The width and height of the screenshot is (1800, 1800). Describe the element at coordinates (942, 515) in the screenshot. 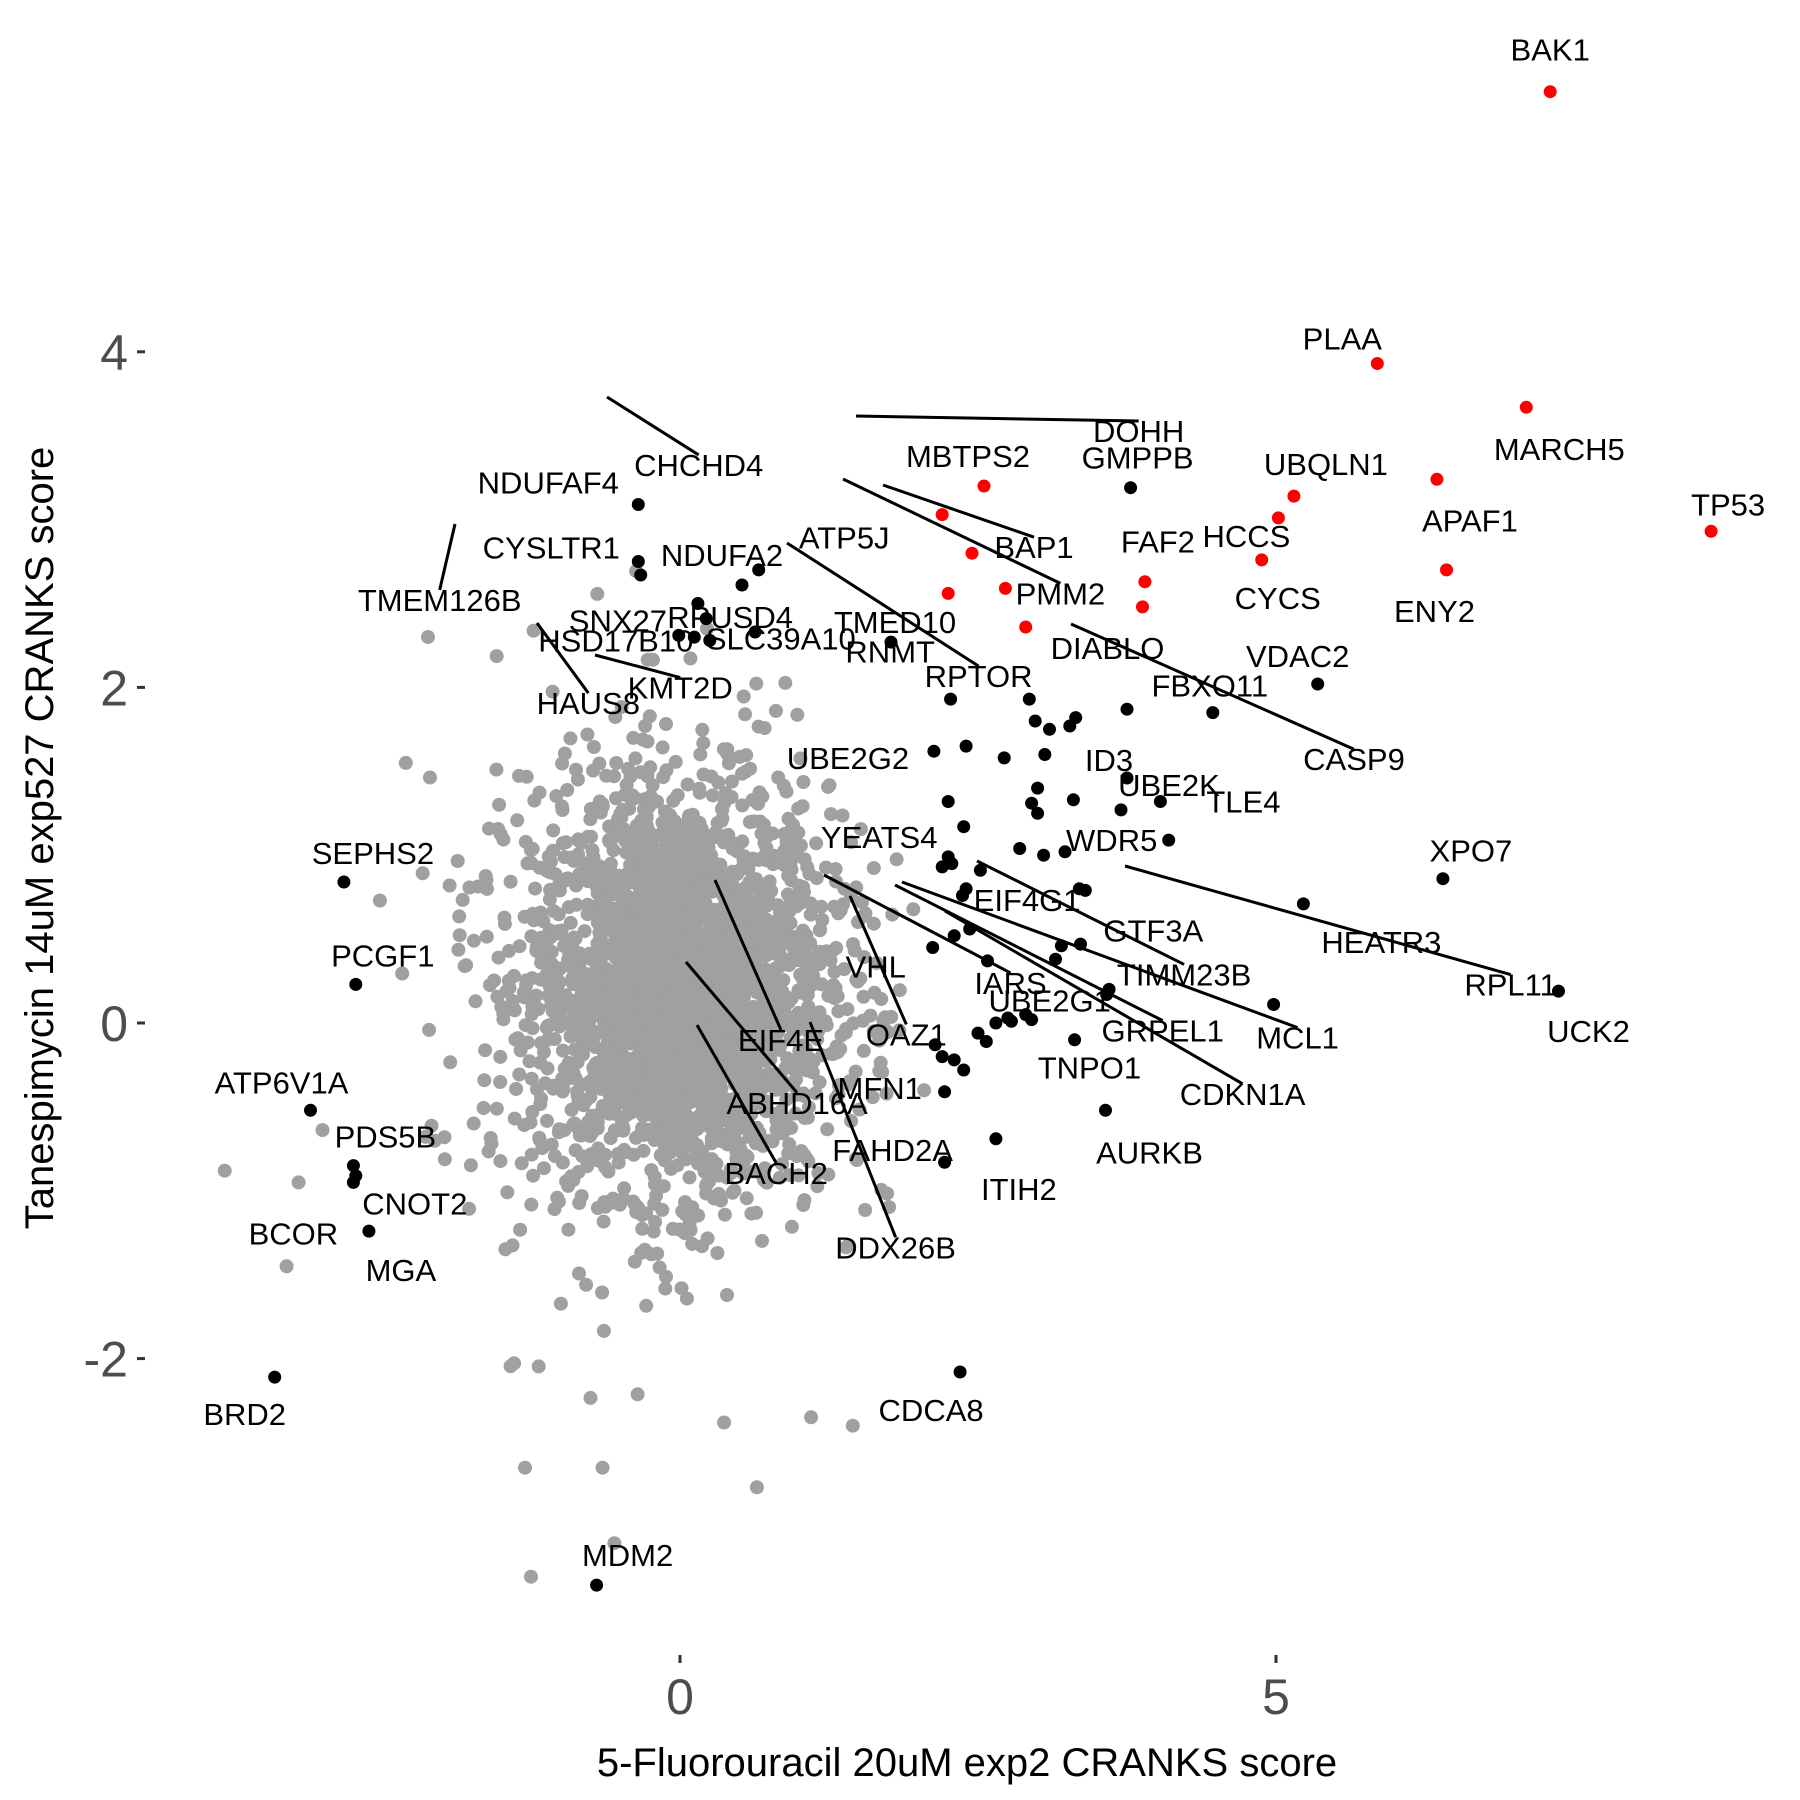

I see `point-atp5j` at that location.